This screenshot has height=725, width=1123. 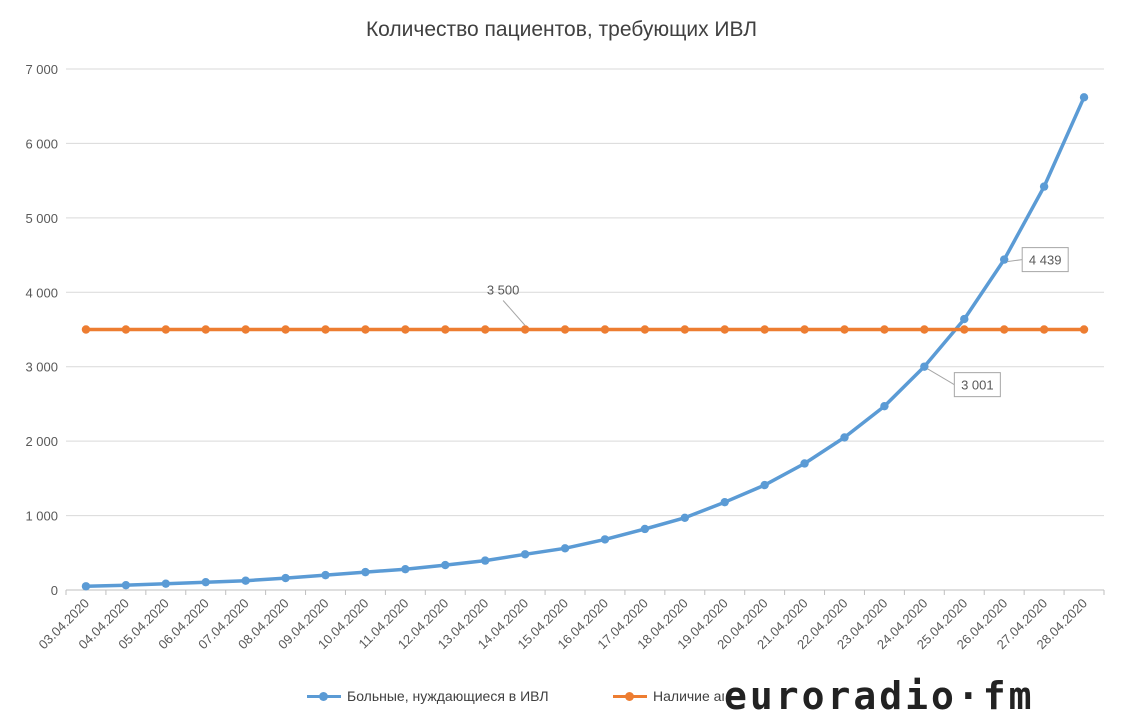 What do you see at coordinates (41, 143) in the screenshot?
I see `y-tick-label: 6 000` at bounding box center [41, 143].